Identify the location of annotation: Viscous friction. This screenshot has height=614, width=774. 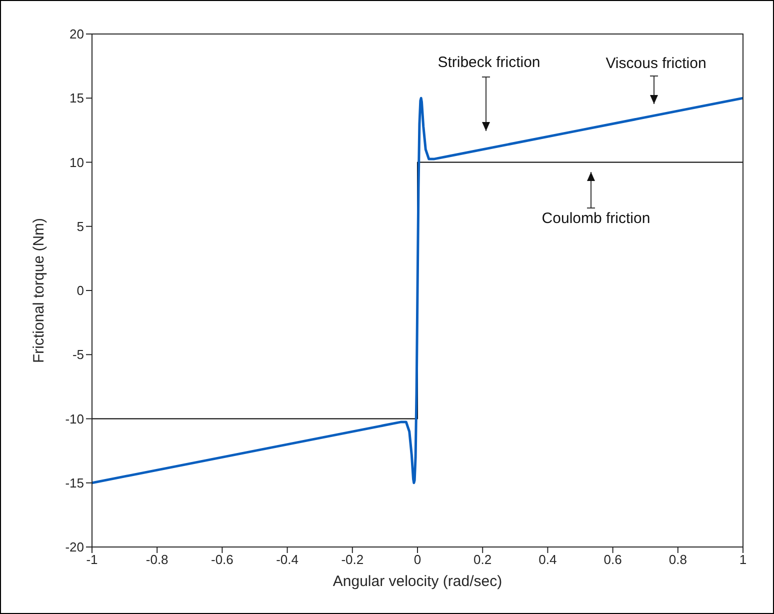
(656, 63).